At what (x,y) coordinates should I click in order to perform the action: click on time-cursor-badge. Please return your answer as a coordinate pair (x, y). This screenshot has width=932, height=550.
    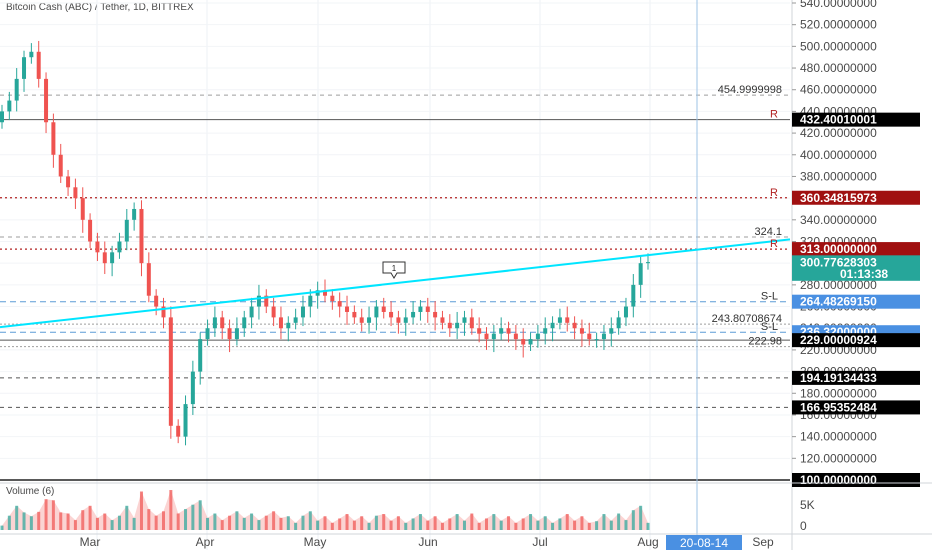
    Looking at the image, I should click on (704, 542).